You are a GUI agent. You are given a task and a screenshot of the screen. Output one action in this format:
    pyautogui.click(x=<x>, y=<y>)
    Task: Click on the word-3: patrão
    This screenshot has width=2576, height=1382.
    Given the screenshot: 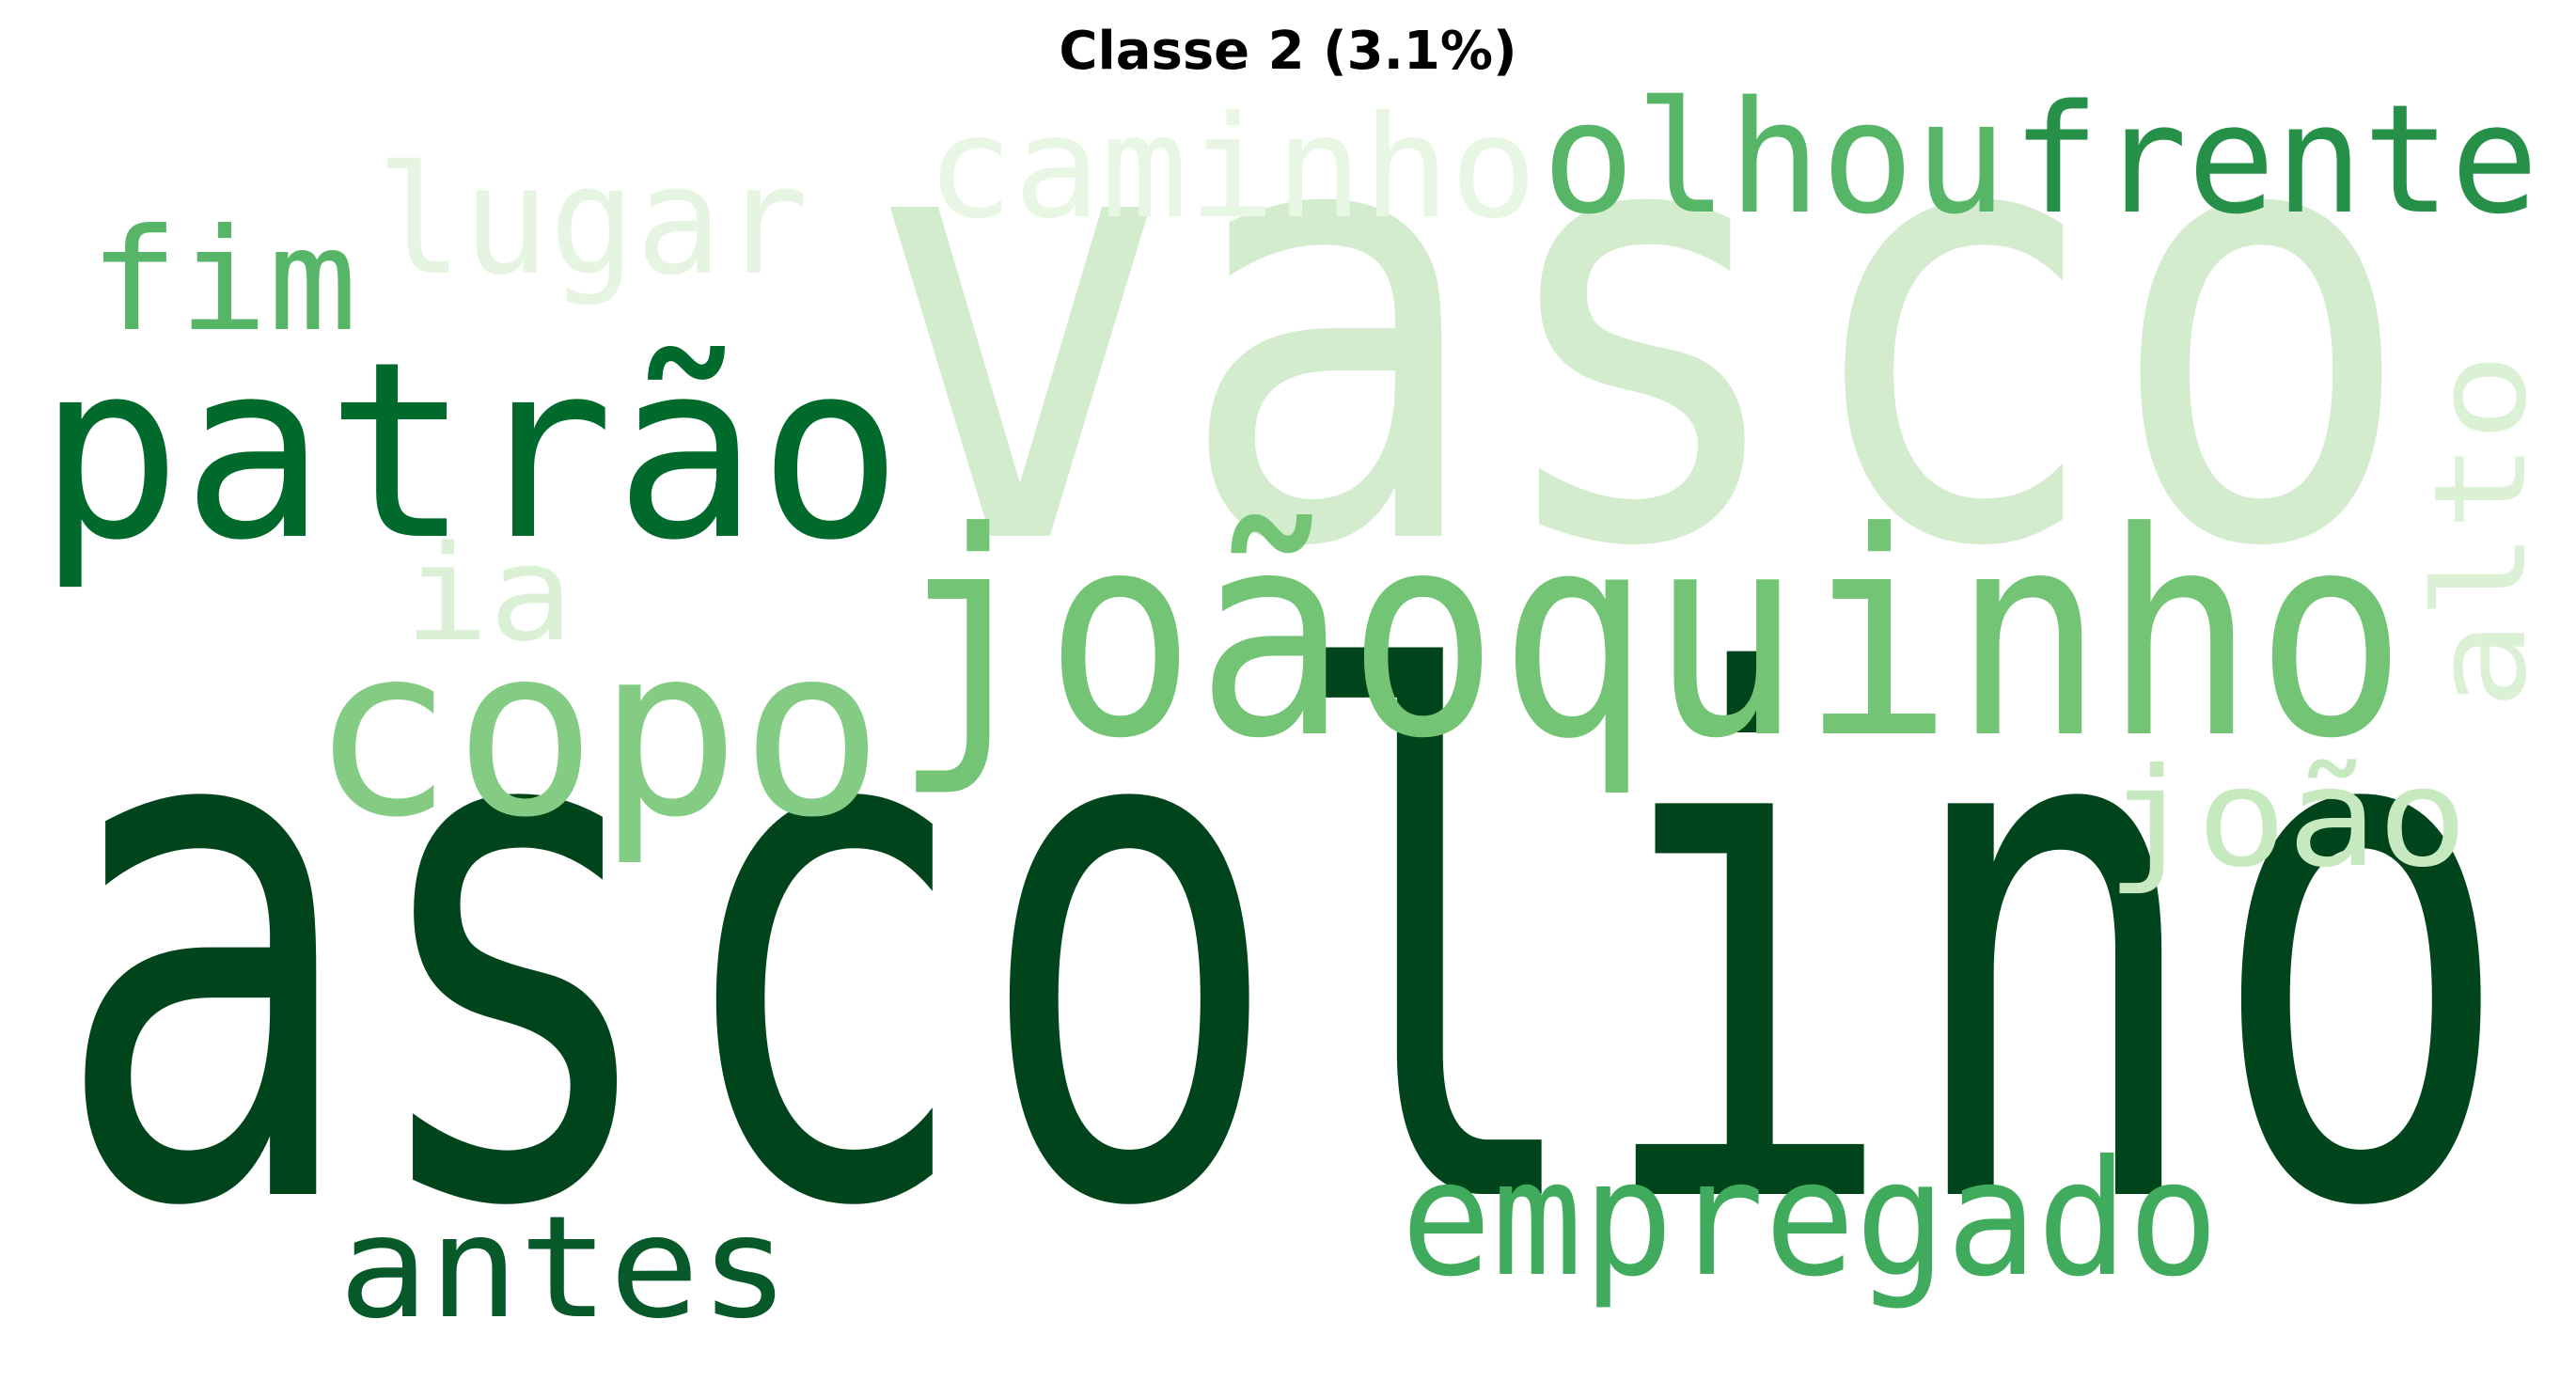 What is the action you would take?
    pyautogui.click(x=471, y=452)
    